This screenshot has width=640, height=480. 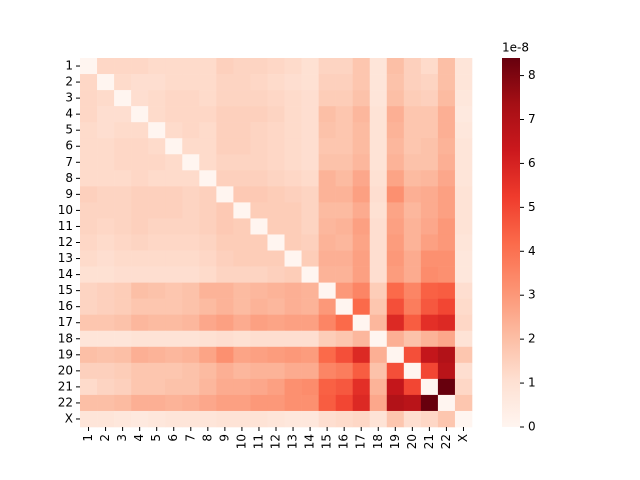 I want to click on y-tick-label: 6, so click(x=69, y=146).